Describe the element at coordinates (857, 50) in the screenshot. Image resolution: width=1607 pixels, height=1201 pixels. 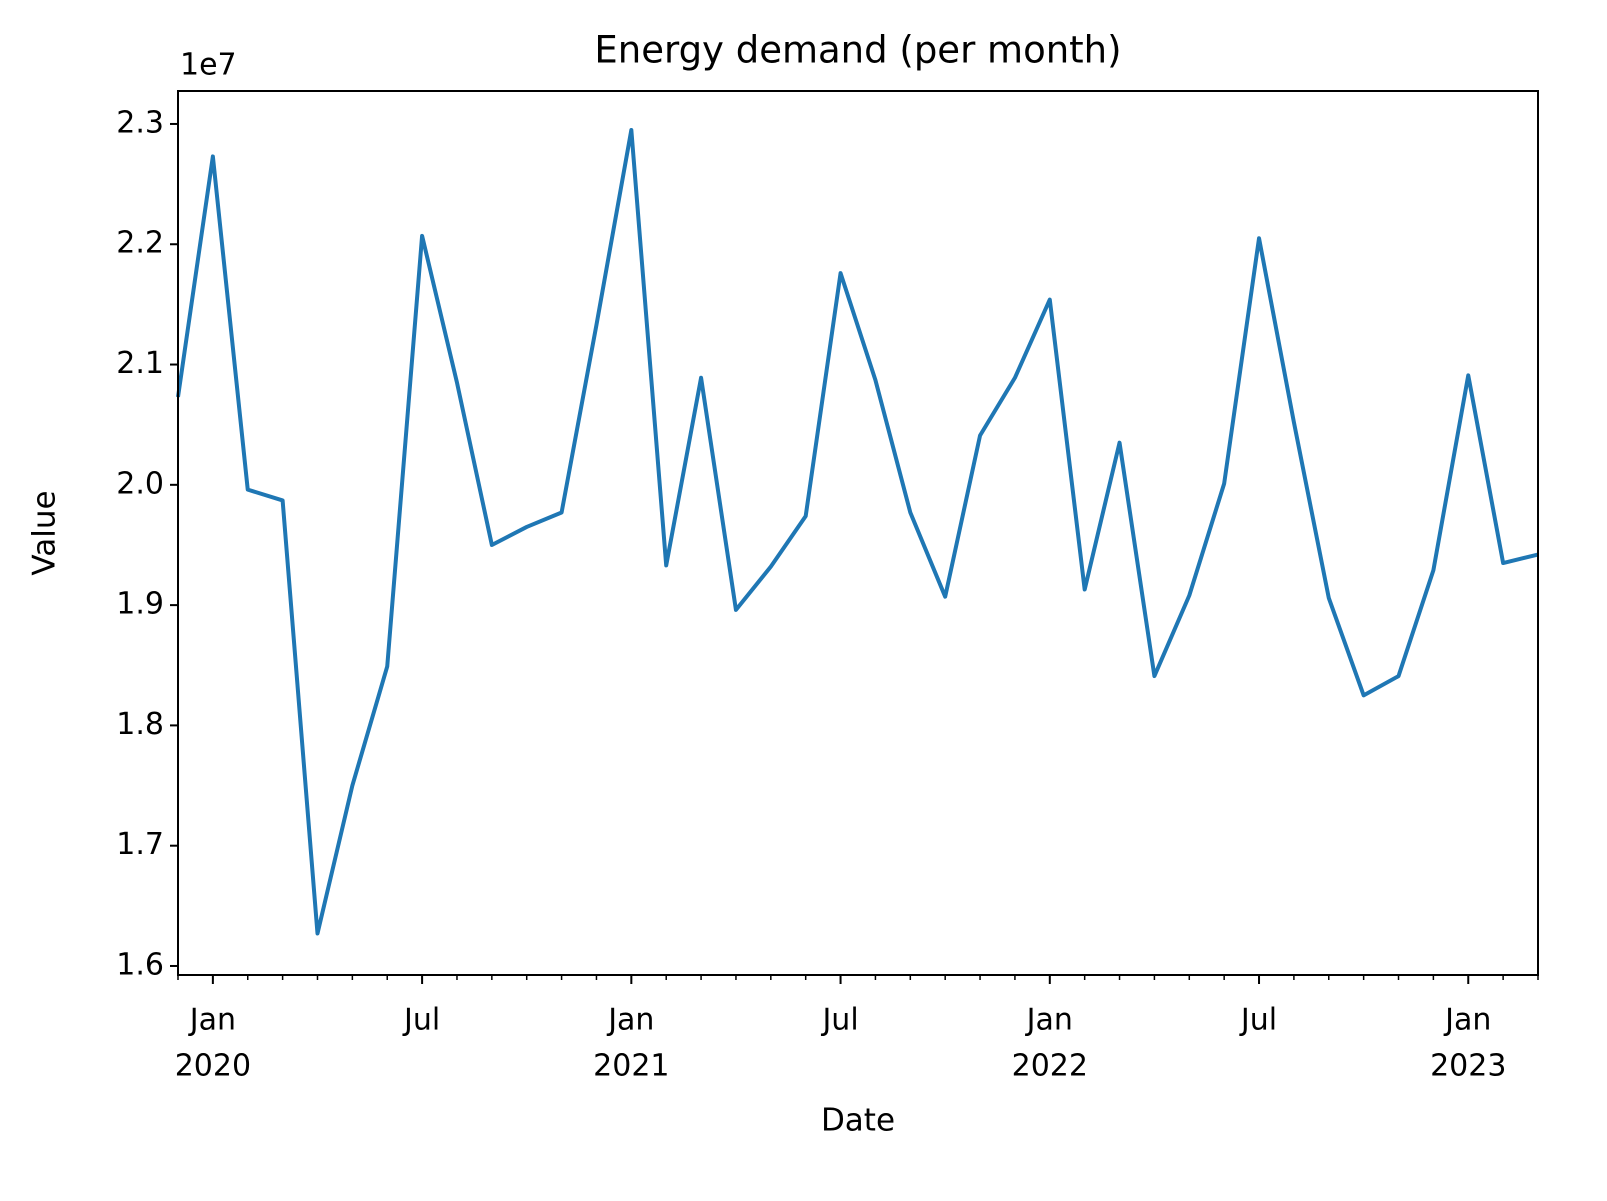
I see `chart-title: Energy demand (per month)` at that location.